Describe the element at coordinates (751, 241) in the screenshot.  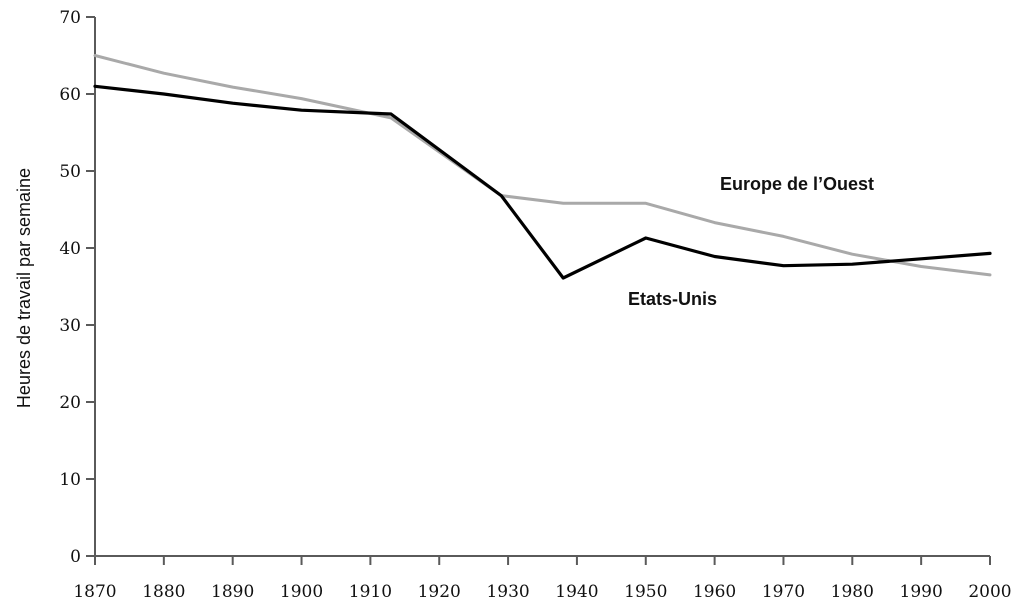
I see `series-labels: Europe de l’Ouest Etats-Unis` at that location.